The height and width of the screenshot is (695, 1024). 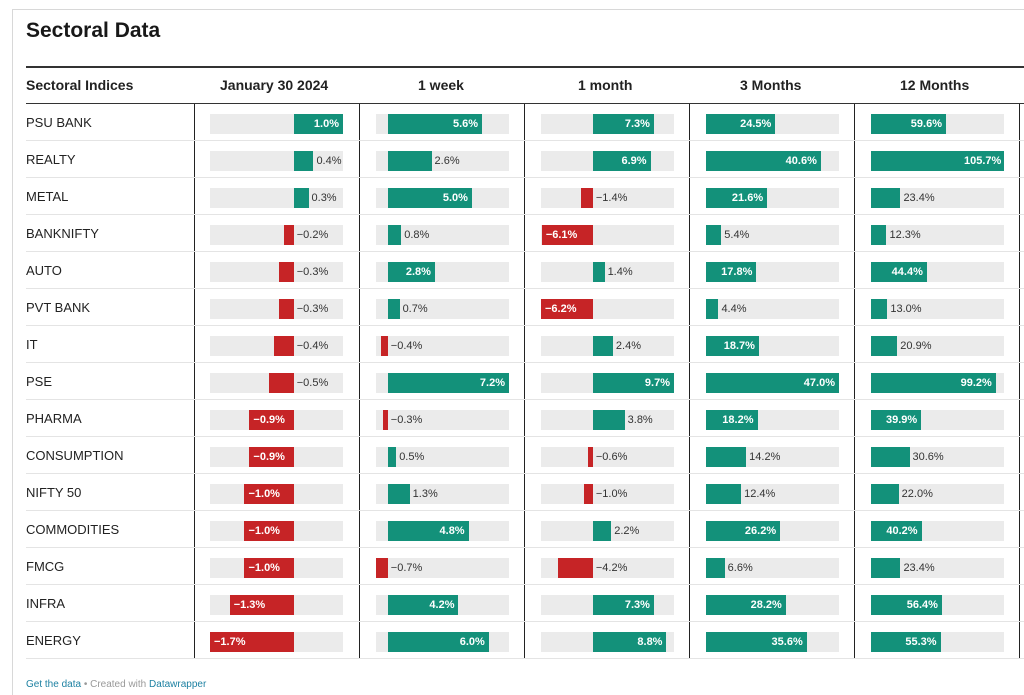 I want to click on table-row: COMMODITIES −1.0% 4.8% 2.2% 26.2% 40.2%, so click(x=525, y=529).